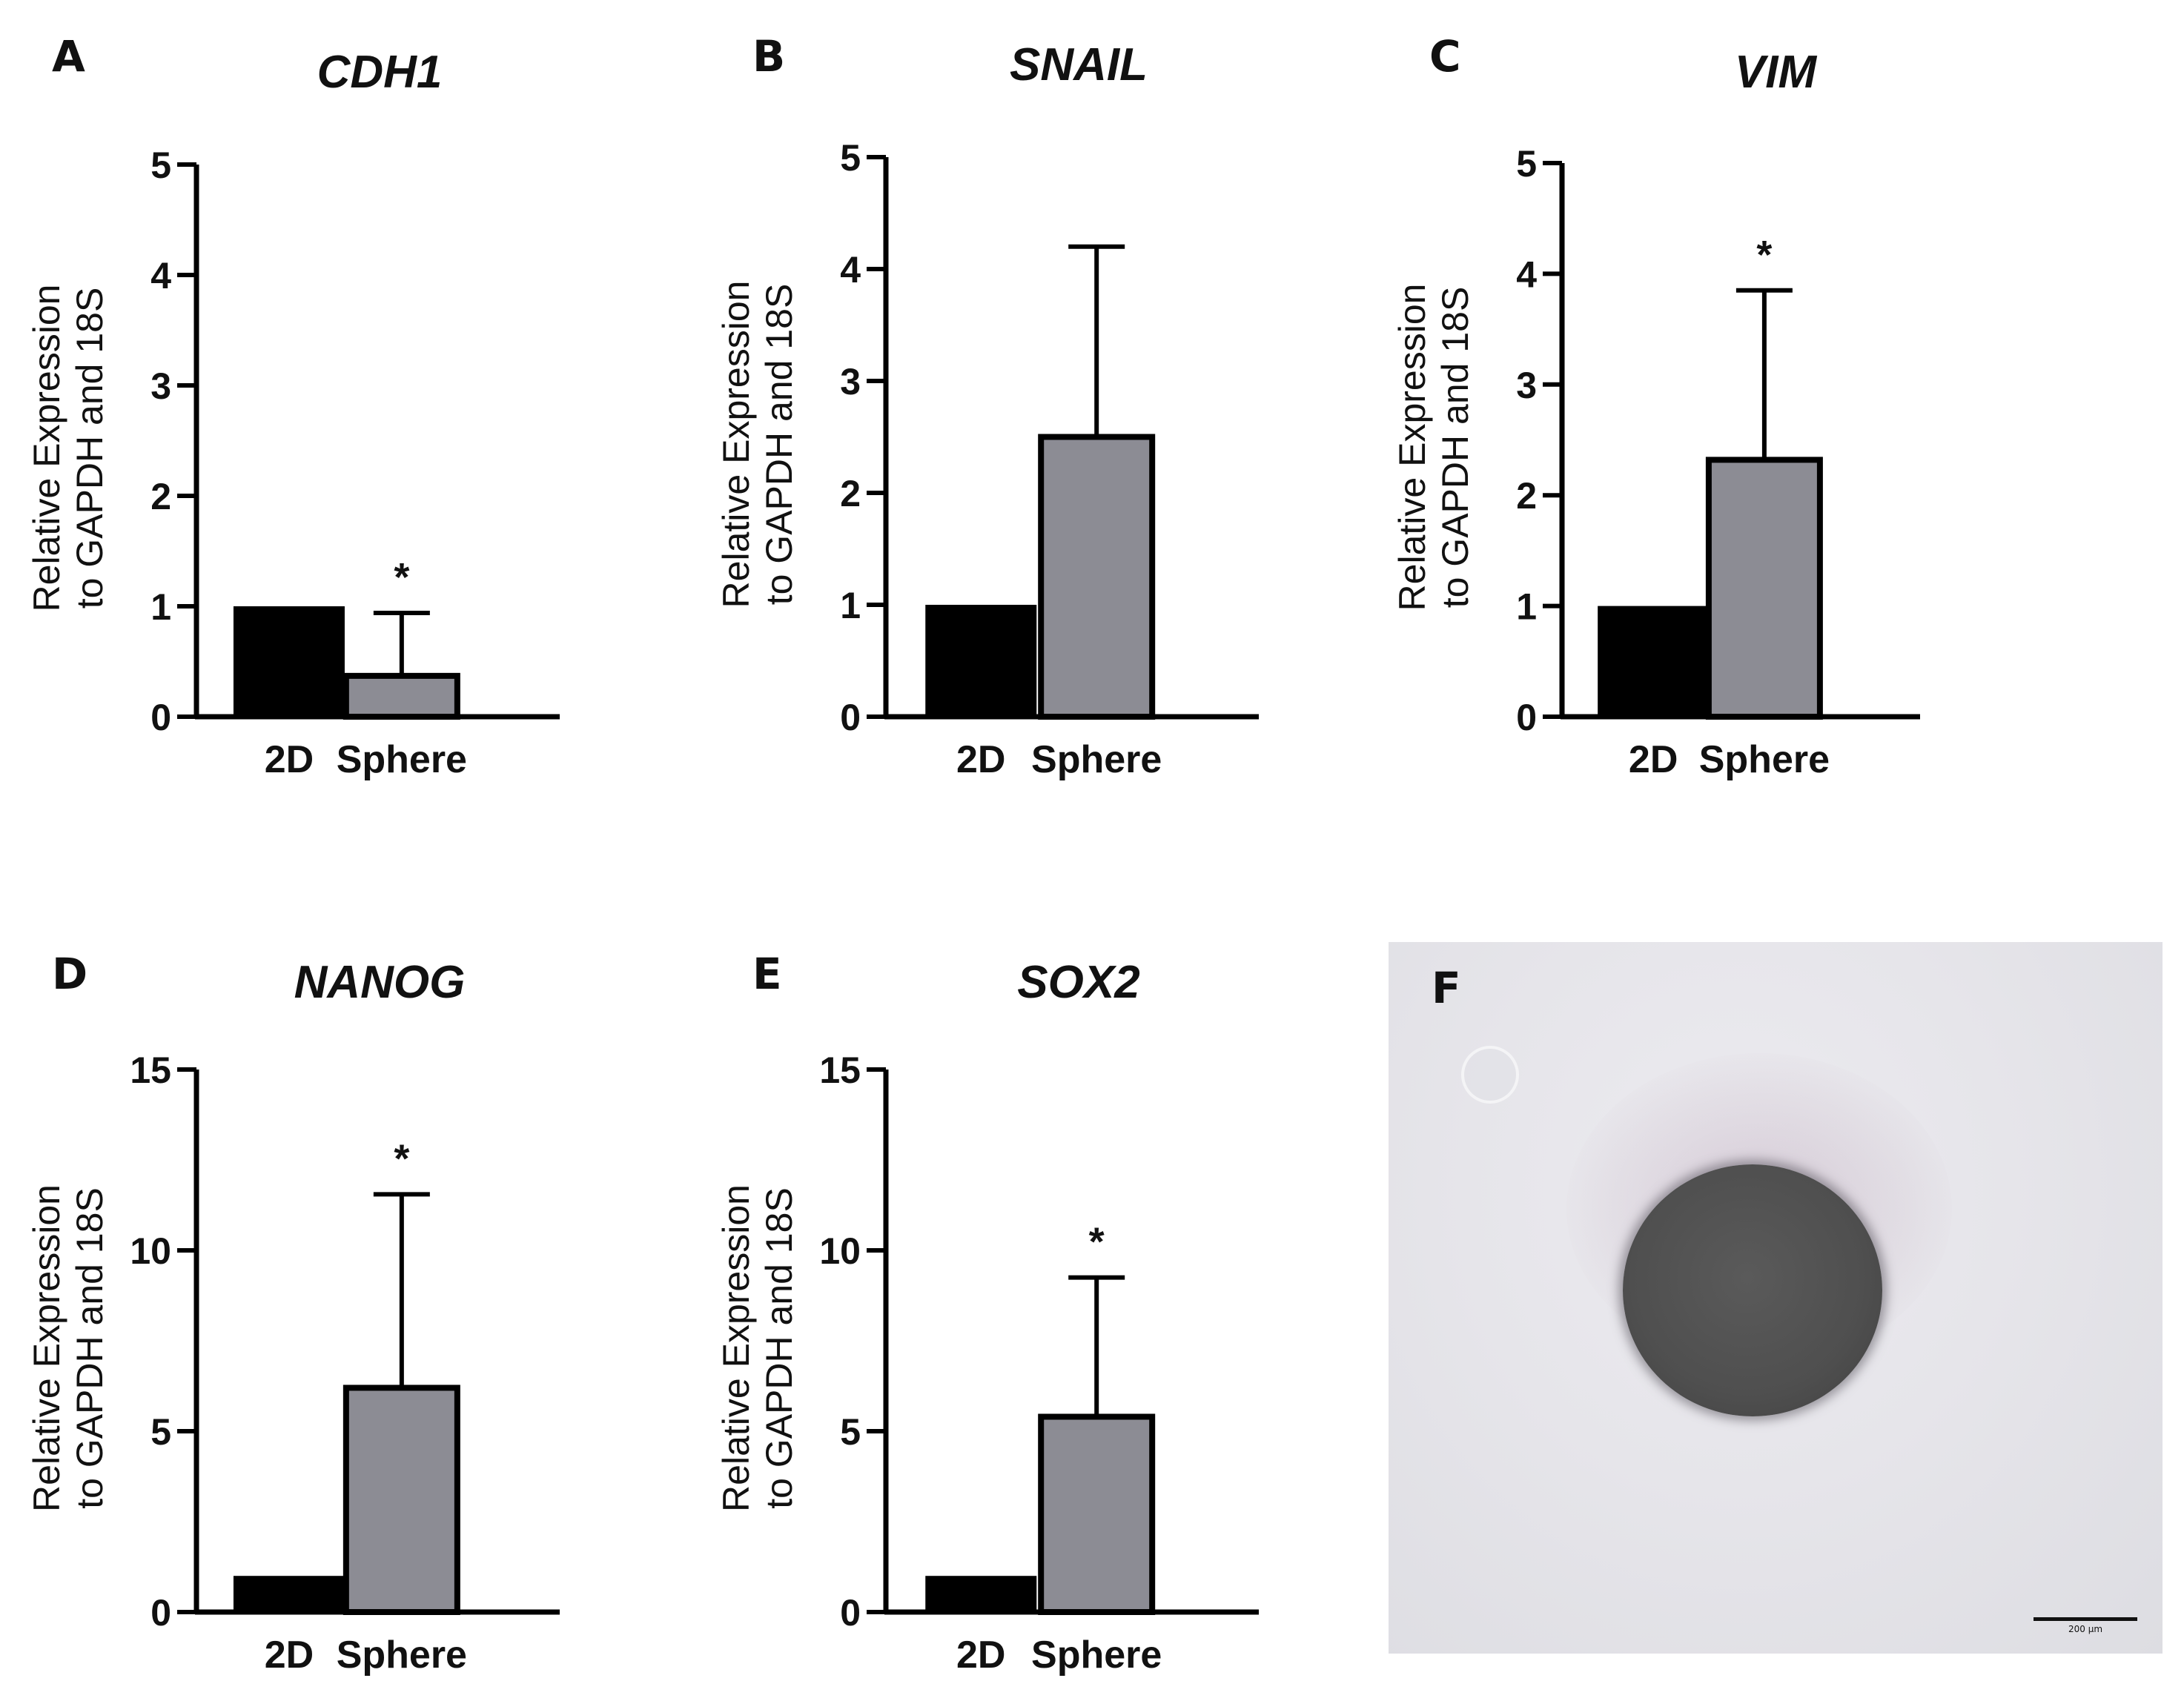 Image resolution: width=2184 pixels, height=1701 pixels. Describe the element at coordinates (769, 57) in the screenshot. I see `panel-letter-b: B` at that location.